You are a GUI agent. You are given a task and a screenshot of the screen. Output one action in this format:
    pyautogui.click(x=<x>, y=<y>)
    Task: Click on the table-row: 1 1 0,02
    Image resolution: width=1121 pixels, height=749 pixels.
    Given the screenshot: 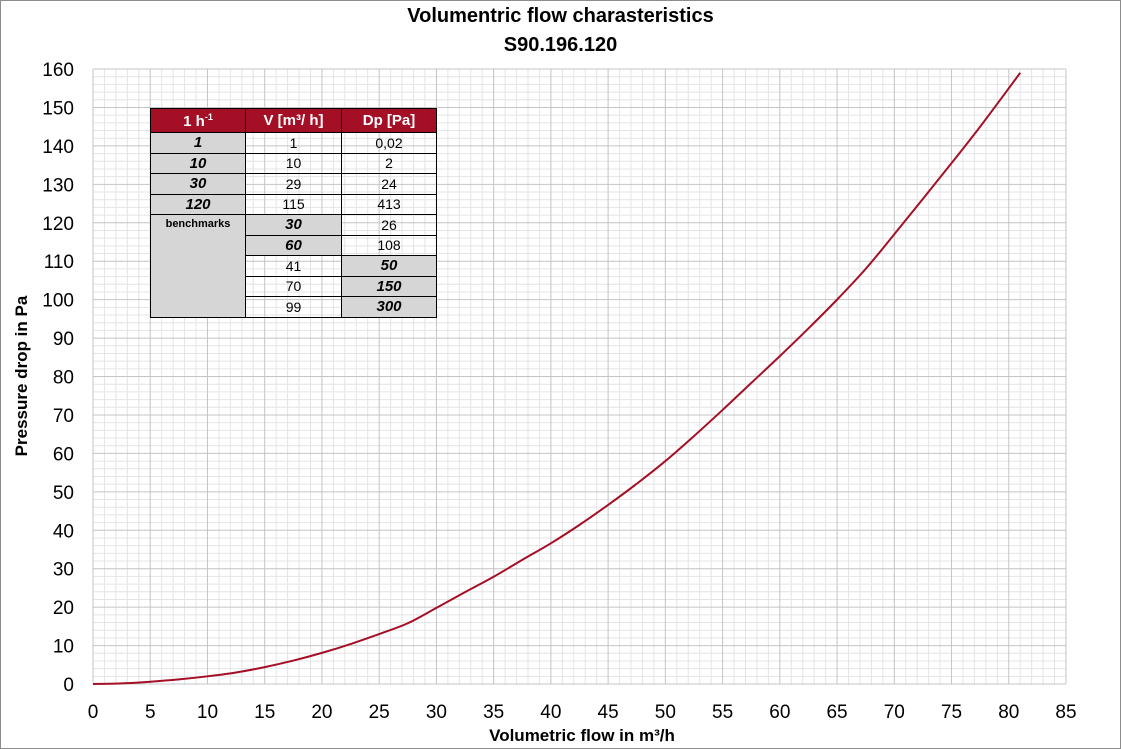 What is the action you would take?
    pyautogui.click(x=293, y=143)
    